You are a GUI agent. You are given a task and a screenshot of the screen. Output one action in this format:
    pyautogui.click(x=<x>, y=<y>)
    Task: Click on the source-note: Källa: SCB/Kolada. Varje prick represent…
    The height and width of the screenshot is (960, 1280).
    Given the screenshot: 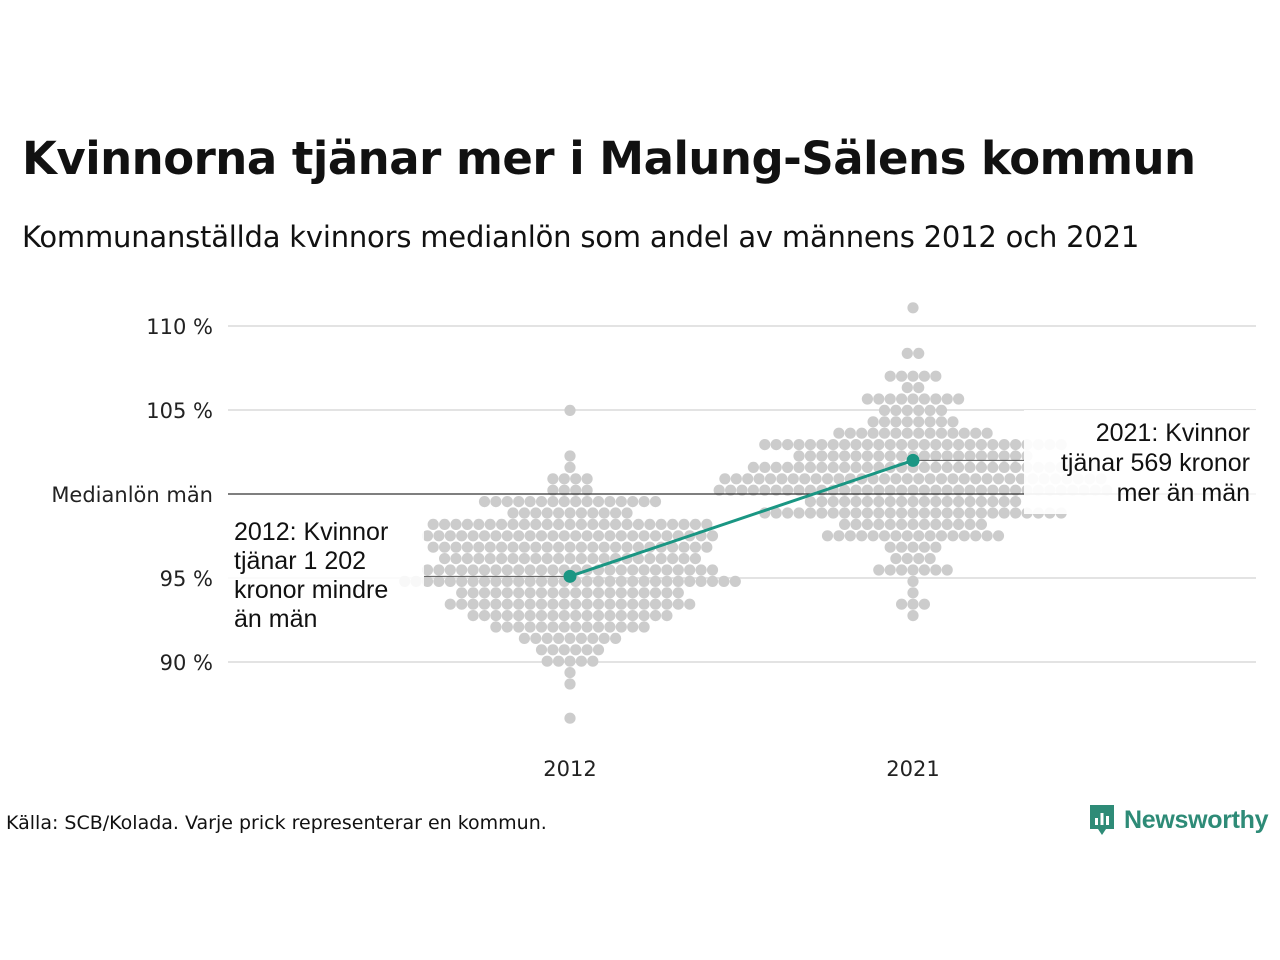 What is the action you would take?
    pyautogui.click(x=276, y=823)
    